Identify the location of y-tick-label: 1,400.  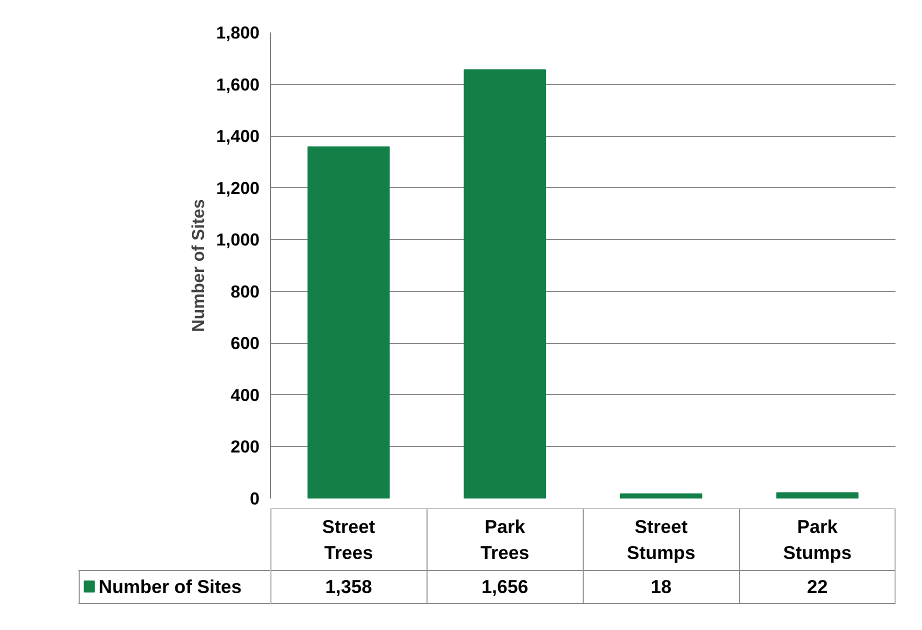
(238, 136).